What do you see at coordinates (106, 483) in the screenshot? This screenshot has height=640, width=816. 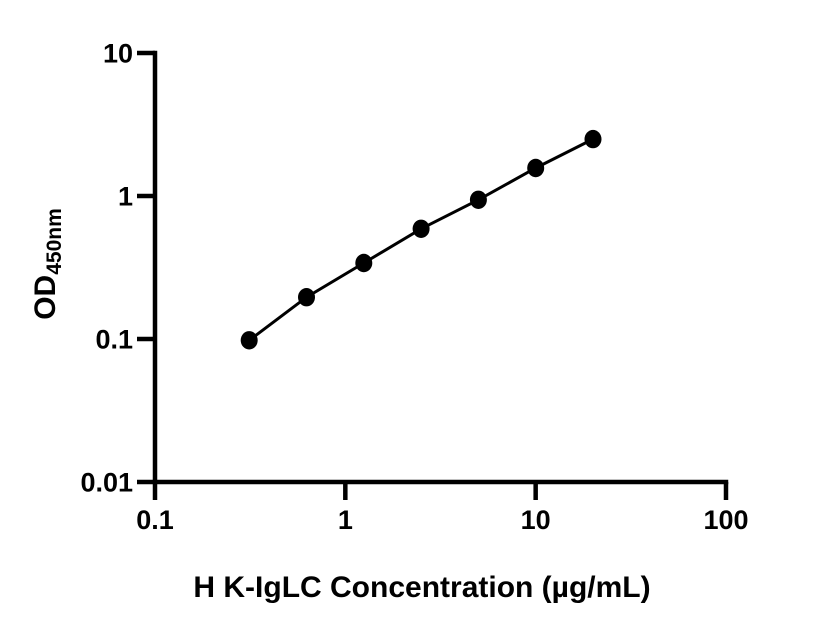 I see `y-tick-label: 0.01` at bounding box center [106, 483].